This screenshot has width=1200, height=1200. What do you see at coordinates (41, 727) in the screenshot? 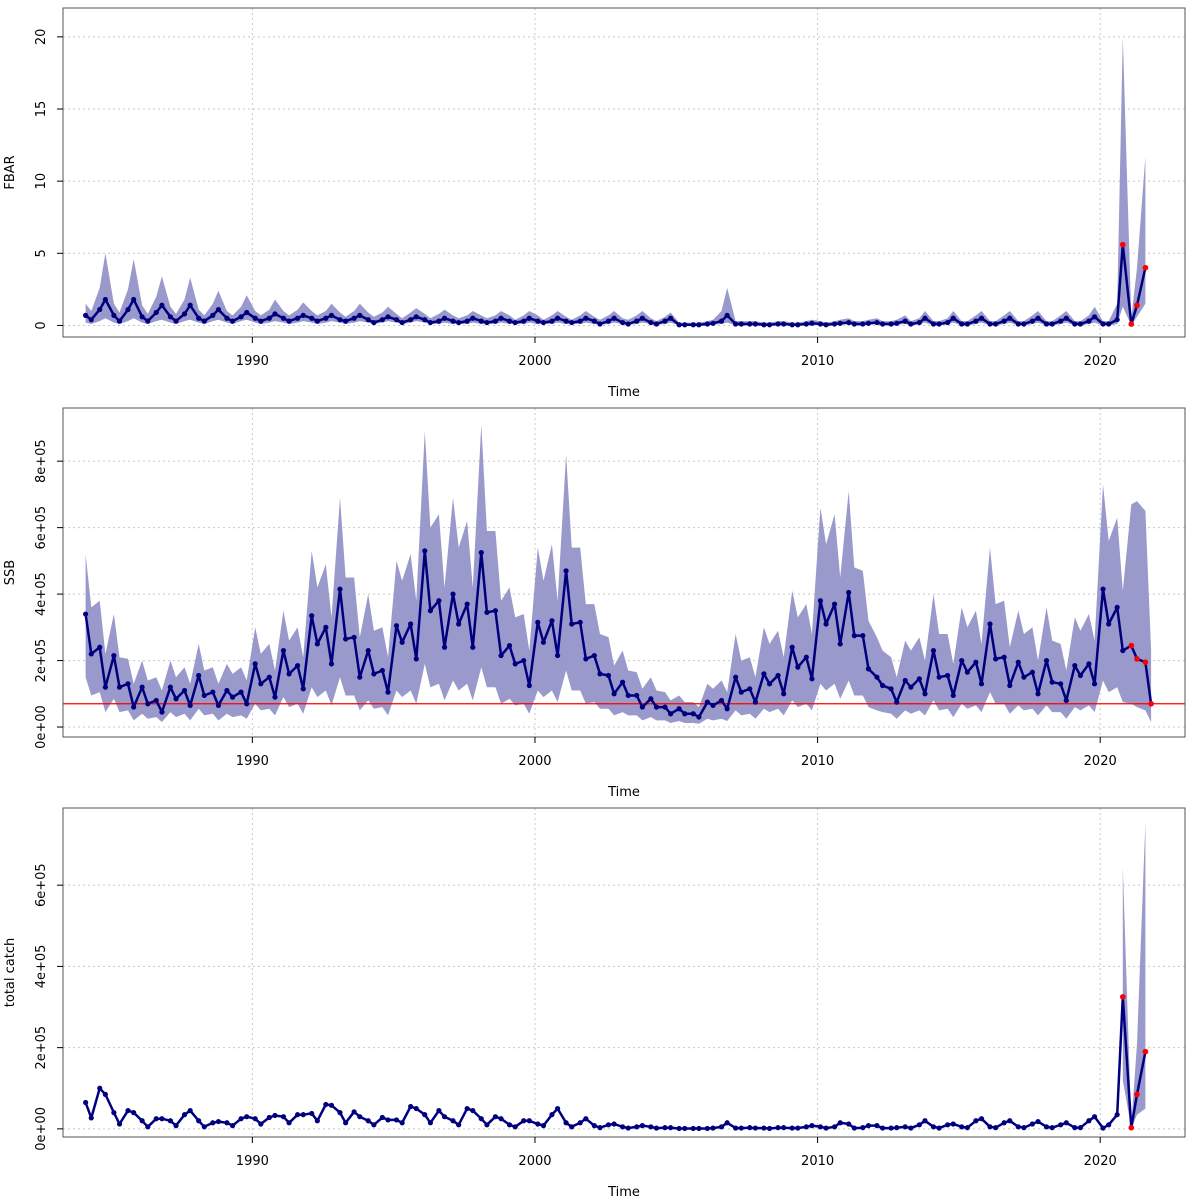
I see `ssb-y-tick-label: 0e+00` at bounding box center [41, 727].